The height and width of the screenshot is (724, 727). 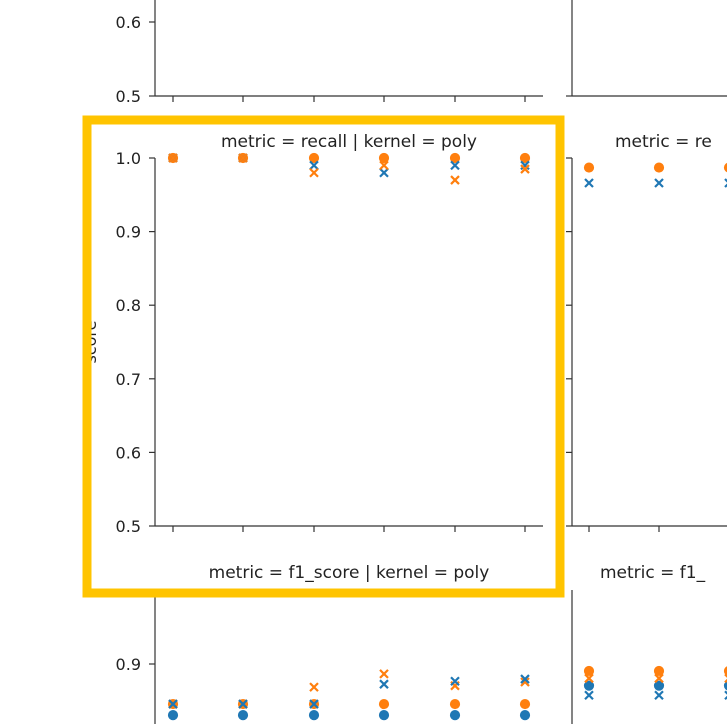 What do you see at coordinates (128, 379) in the screenshot?
I see `y-tick-label: 0.7` at bounding box center [128, 379].